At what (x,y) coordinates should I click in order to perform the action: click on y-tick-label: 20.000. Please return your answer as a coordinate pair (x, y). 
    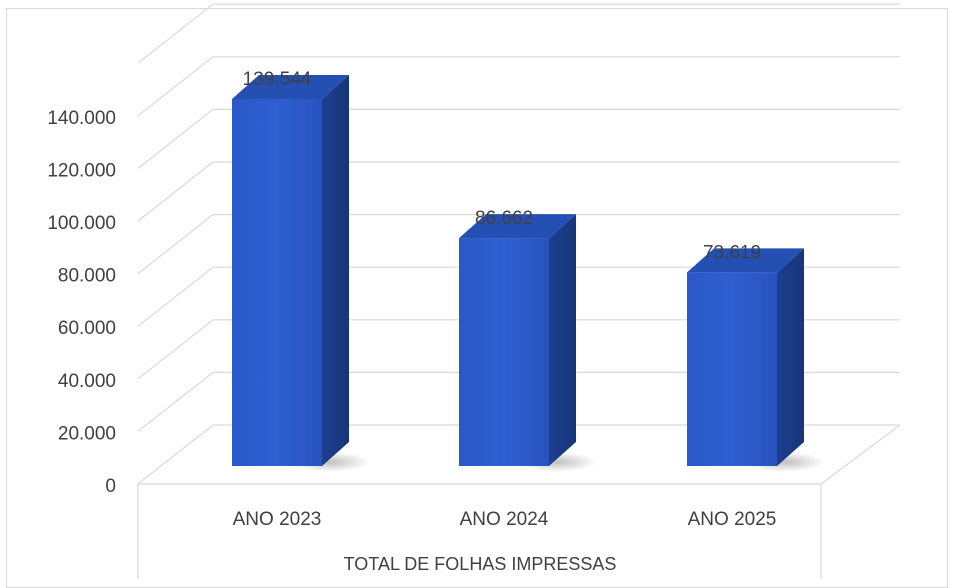
    Looking at the image, I should click on (87, 433).